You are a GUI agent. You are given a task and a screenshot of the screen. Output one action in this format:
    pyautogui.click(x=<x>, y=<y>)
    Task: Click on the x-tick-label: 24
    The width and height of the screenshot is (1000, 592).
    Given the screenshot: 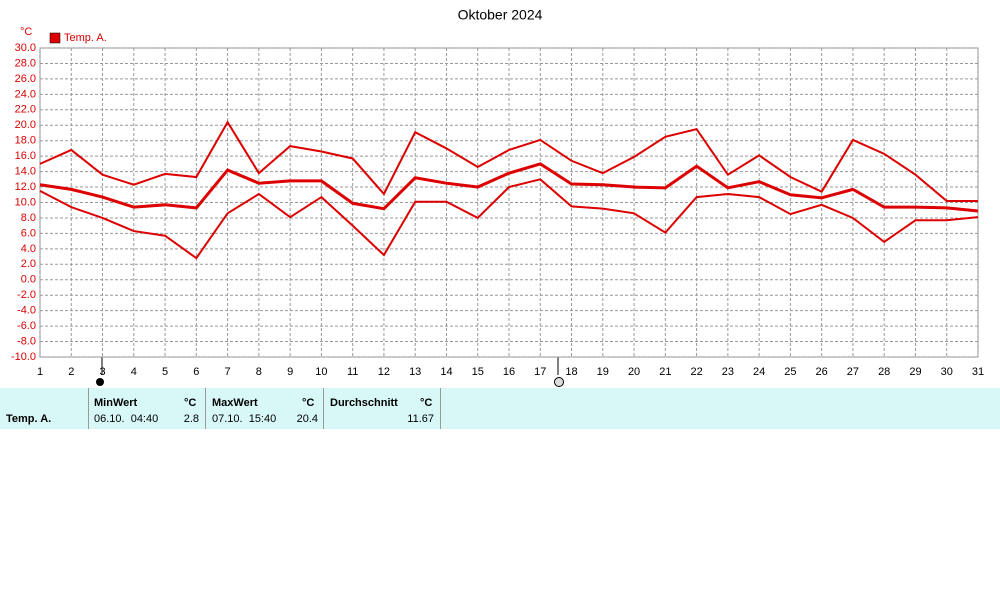 What is the action you would take?
    pyautogui.click(x=759, y=372)
    